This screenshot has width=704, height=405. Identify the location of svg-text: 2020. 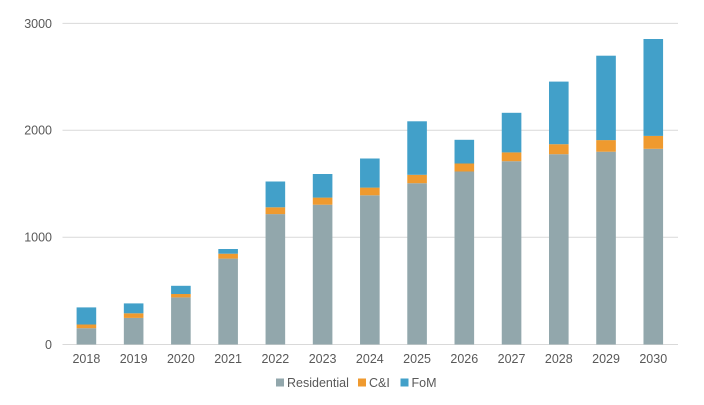
(181, 359).